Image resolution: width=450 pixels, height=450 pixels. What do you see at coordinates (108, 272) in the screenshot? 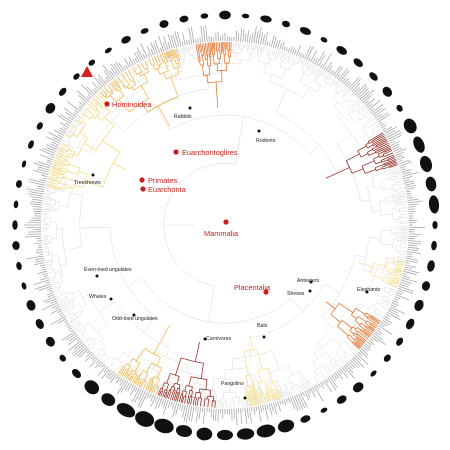
I see `group-node-even-toed-ungulates: Even-toed ungulates` at bounding box center [108, 272].